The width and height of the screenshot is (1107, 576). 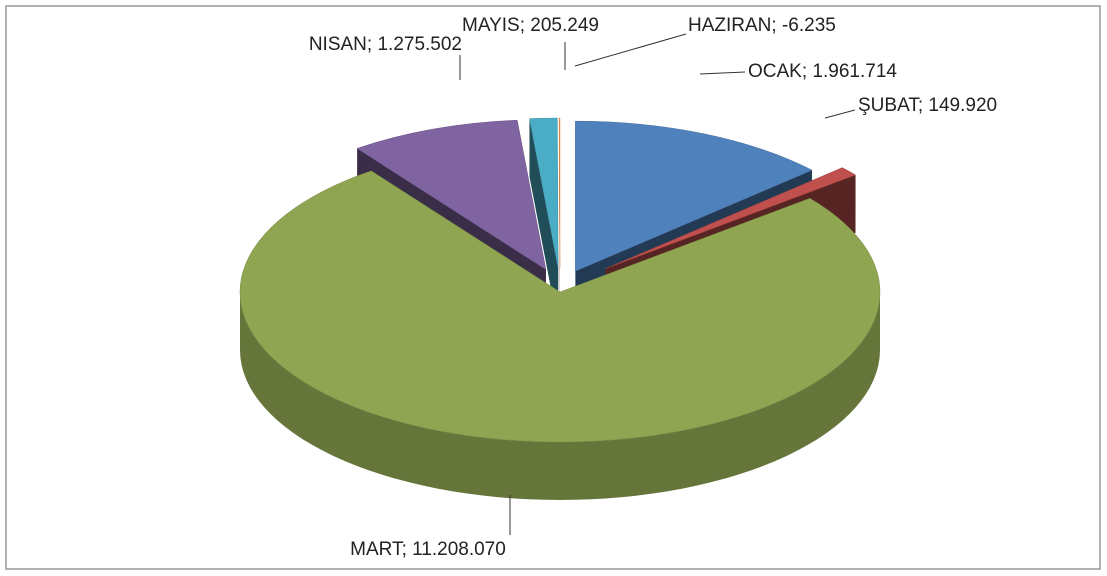 What do you see at coordinates (377, 549) in the screenshot?
I see `label-category: MART` at bounding box center [377, 549].